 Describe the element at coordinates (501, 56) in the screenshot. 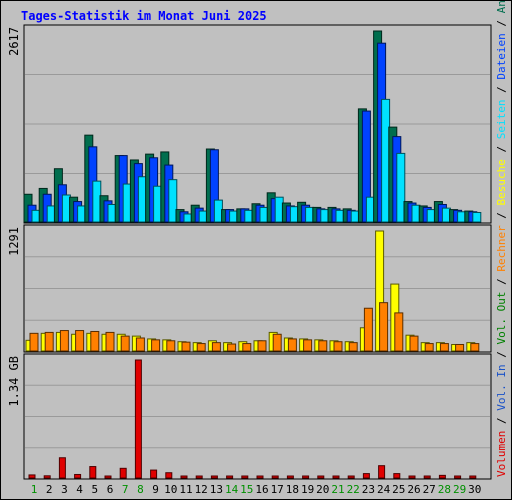

I see `legend-entry: Dateien` at that location.